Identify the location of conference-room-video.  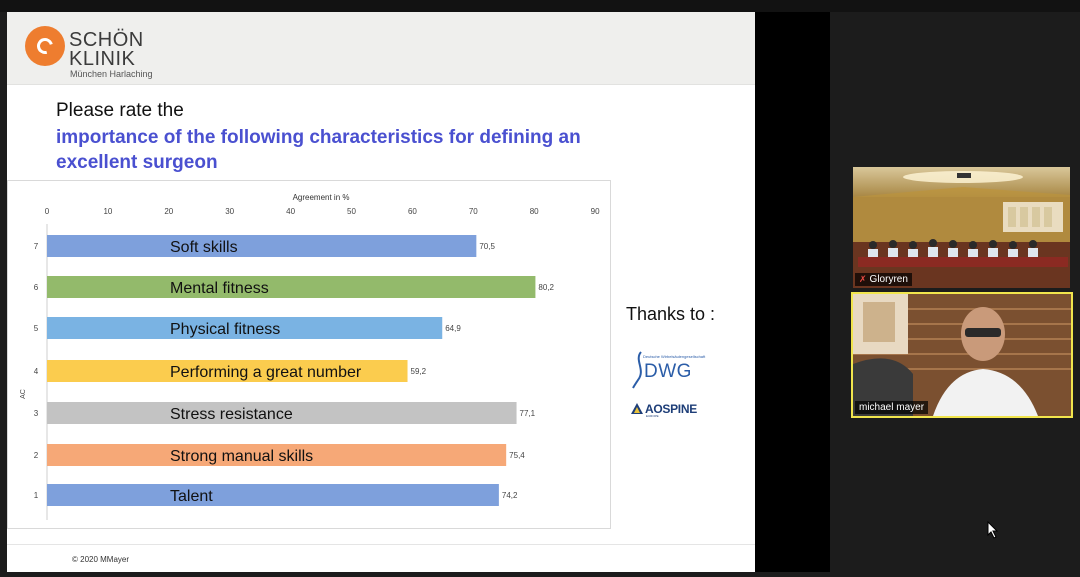
(961, 227).